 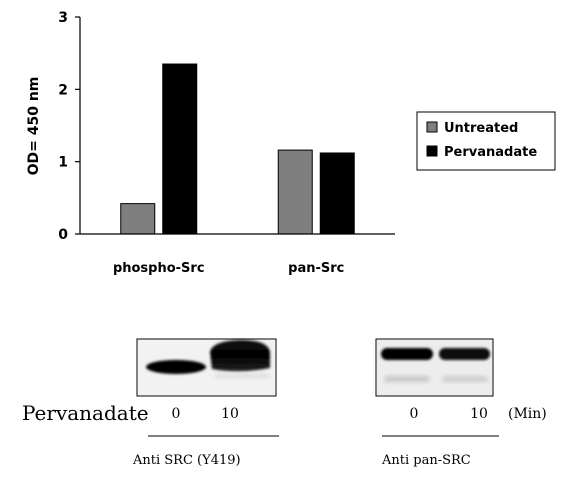 What do you see at coordinates (432, 151) in the screenshot?
I see `legend-swatch-pervanadate` at bounding box center [432, 151].